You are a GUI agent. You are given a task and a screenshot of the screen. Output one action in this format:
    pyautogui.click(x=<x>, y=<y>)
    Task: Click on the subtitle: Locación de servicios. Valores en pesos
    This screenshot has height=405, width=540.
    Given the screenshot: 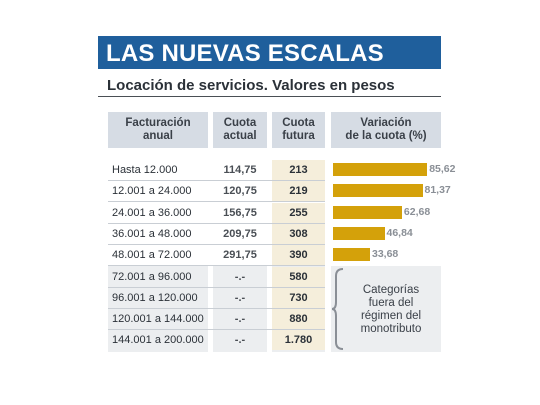 What is the action you would take?
    pyautogui.click(x=251, y=85)
    